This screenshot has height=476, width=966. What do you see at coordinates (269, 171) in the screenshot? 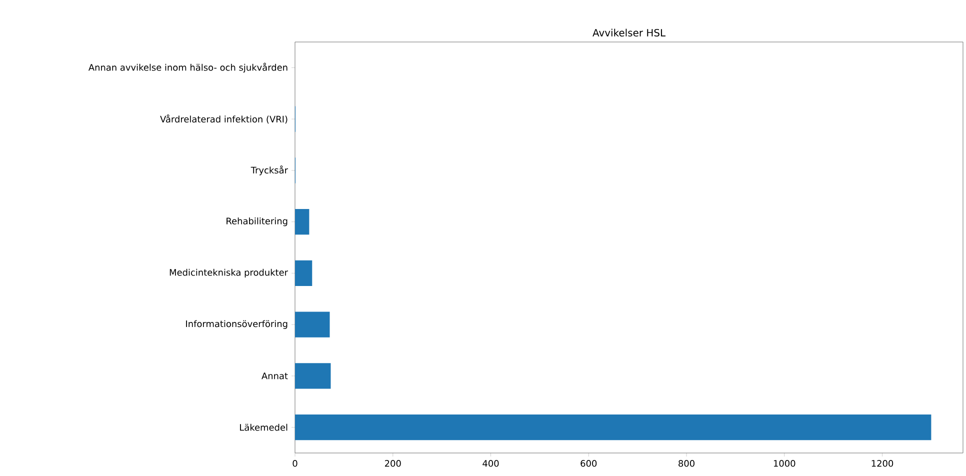
I see `y-tick-label: Trycksår` at bounding box center [269, 171].